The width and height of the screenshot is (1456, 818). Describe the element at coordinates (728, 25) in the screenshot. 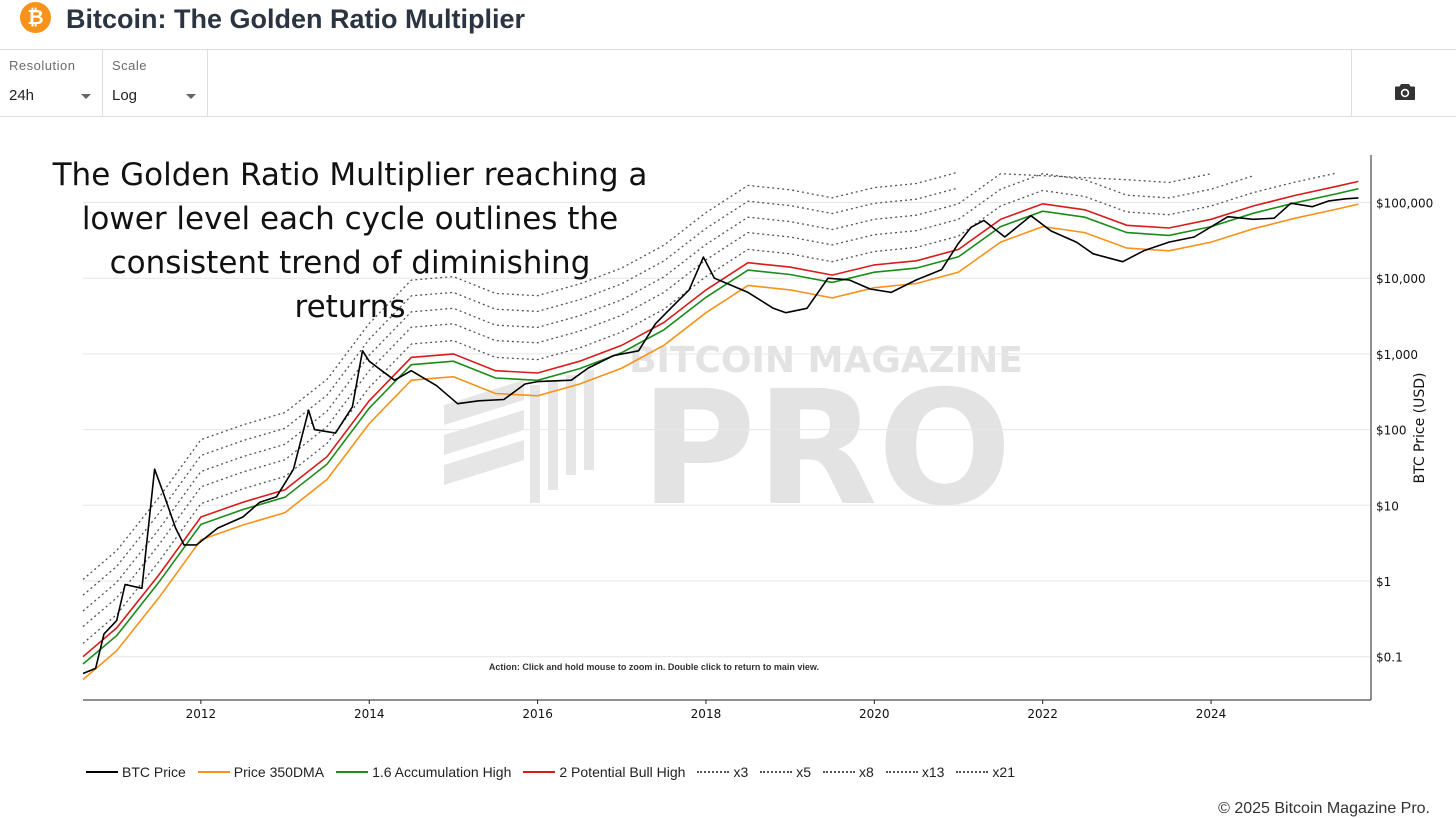

I see `page-header: ₿ Bitcoin: The Golden Ratio Multiplier` at that location.